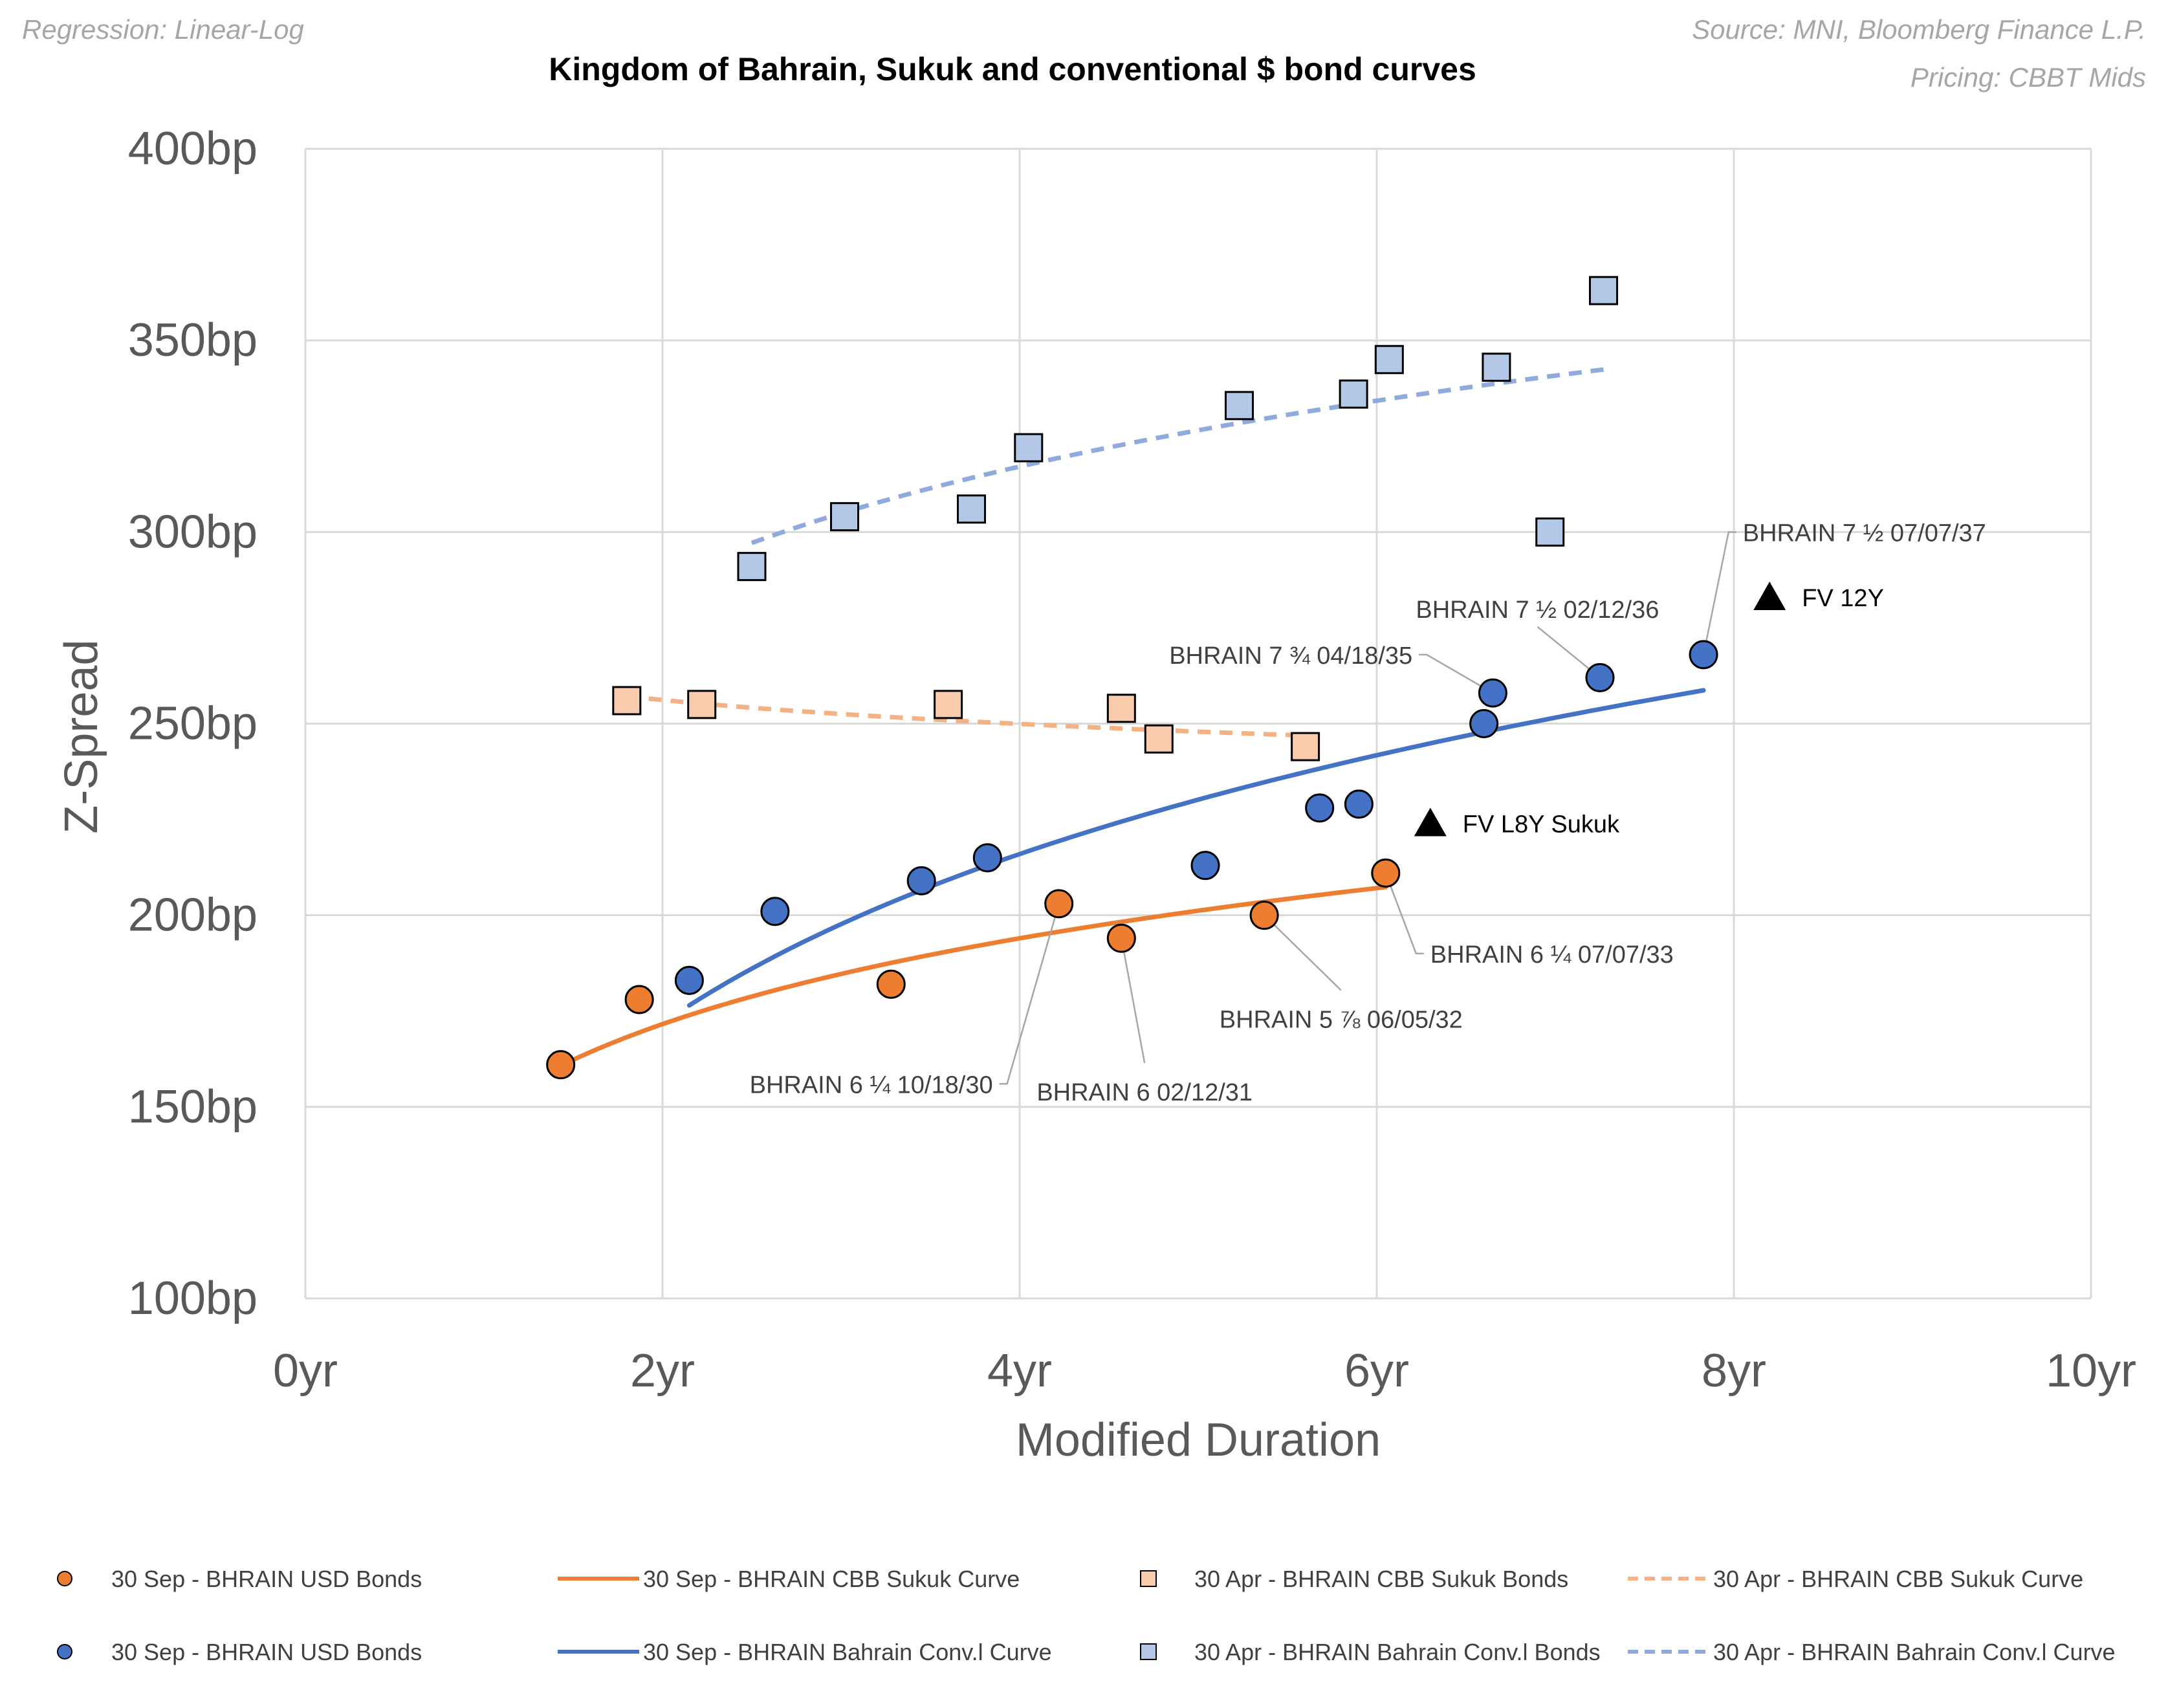  I want to click on y-tick-label: 400bp, so click(192, 149).